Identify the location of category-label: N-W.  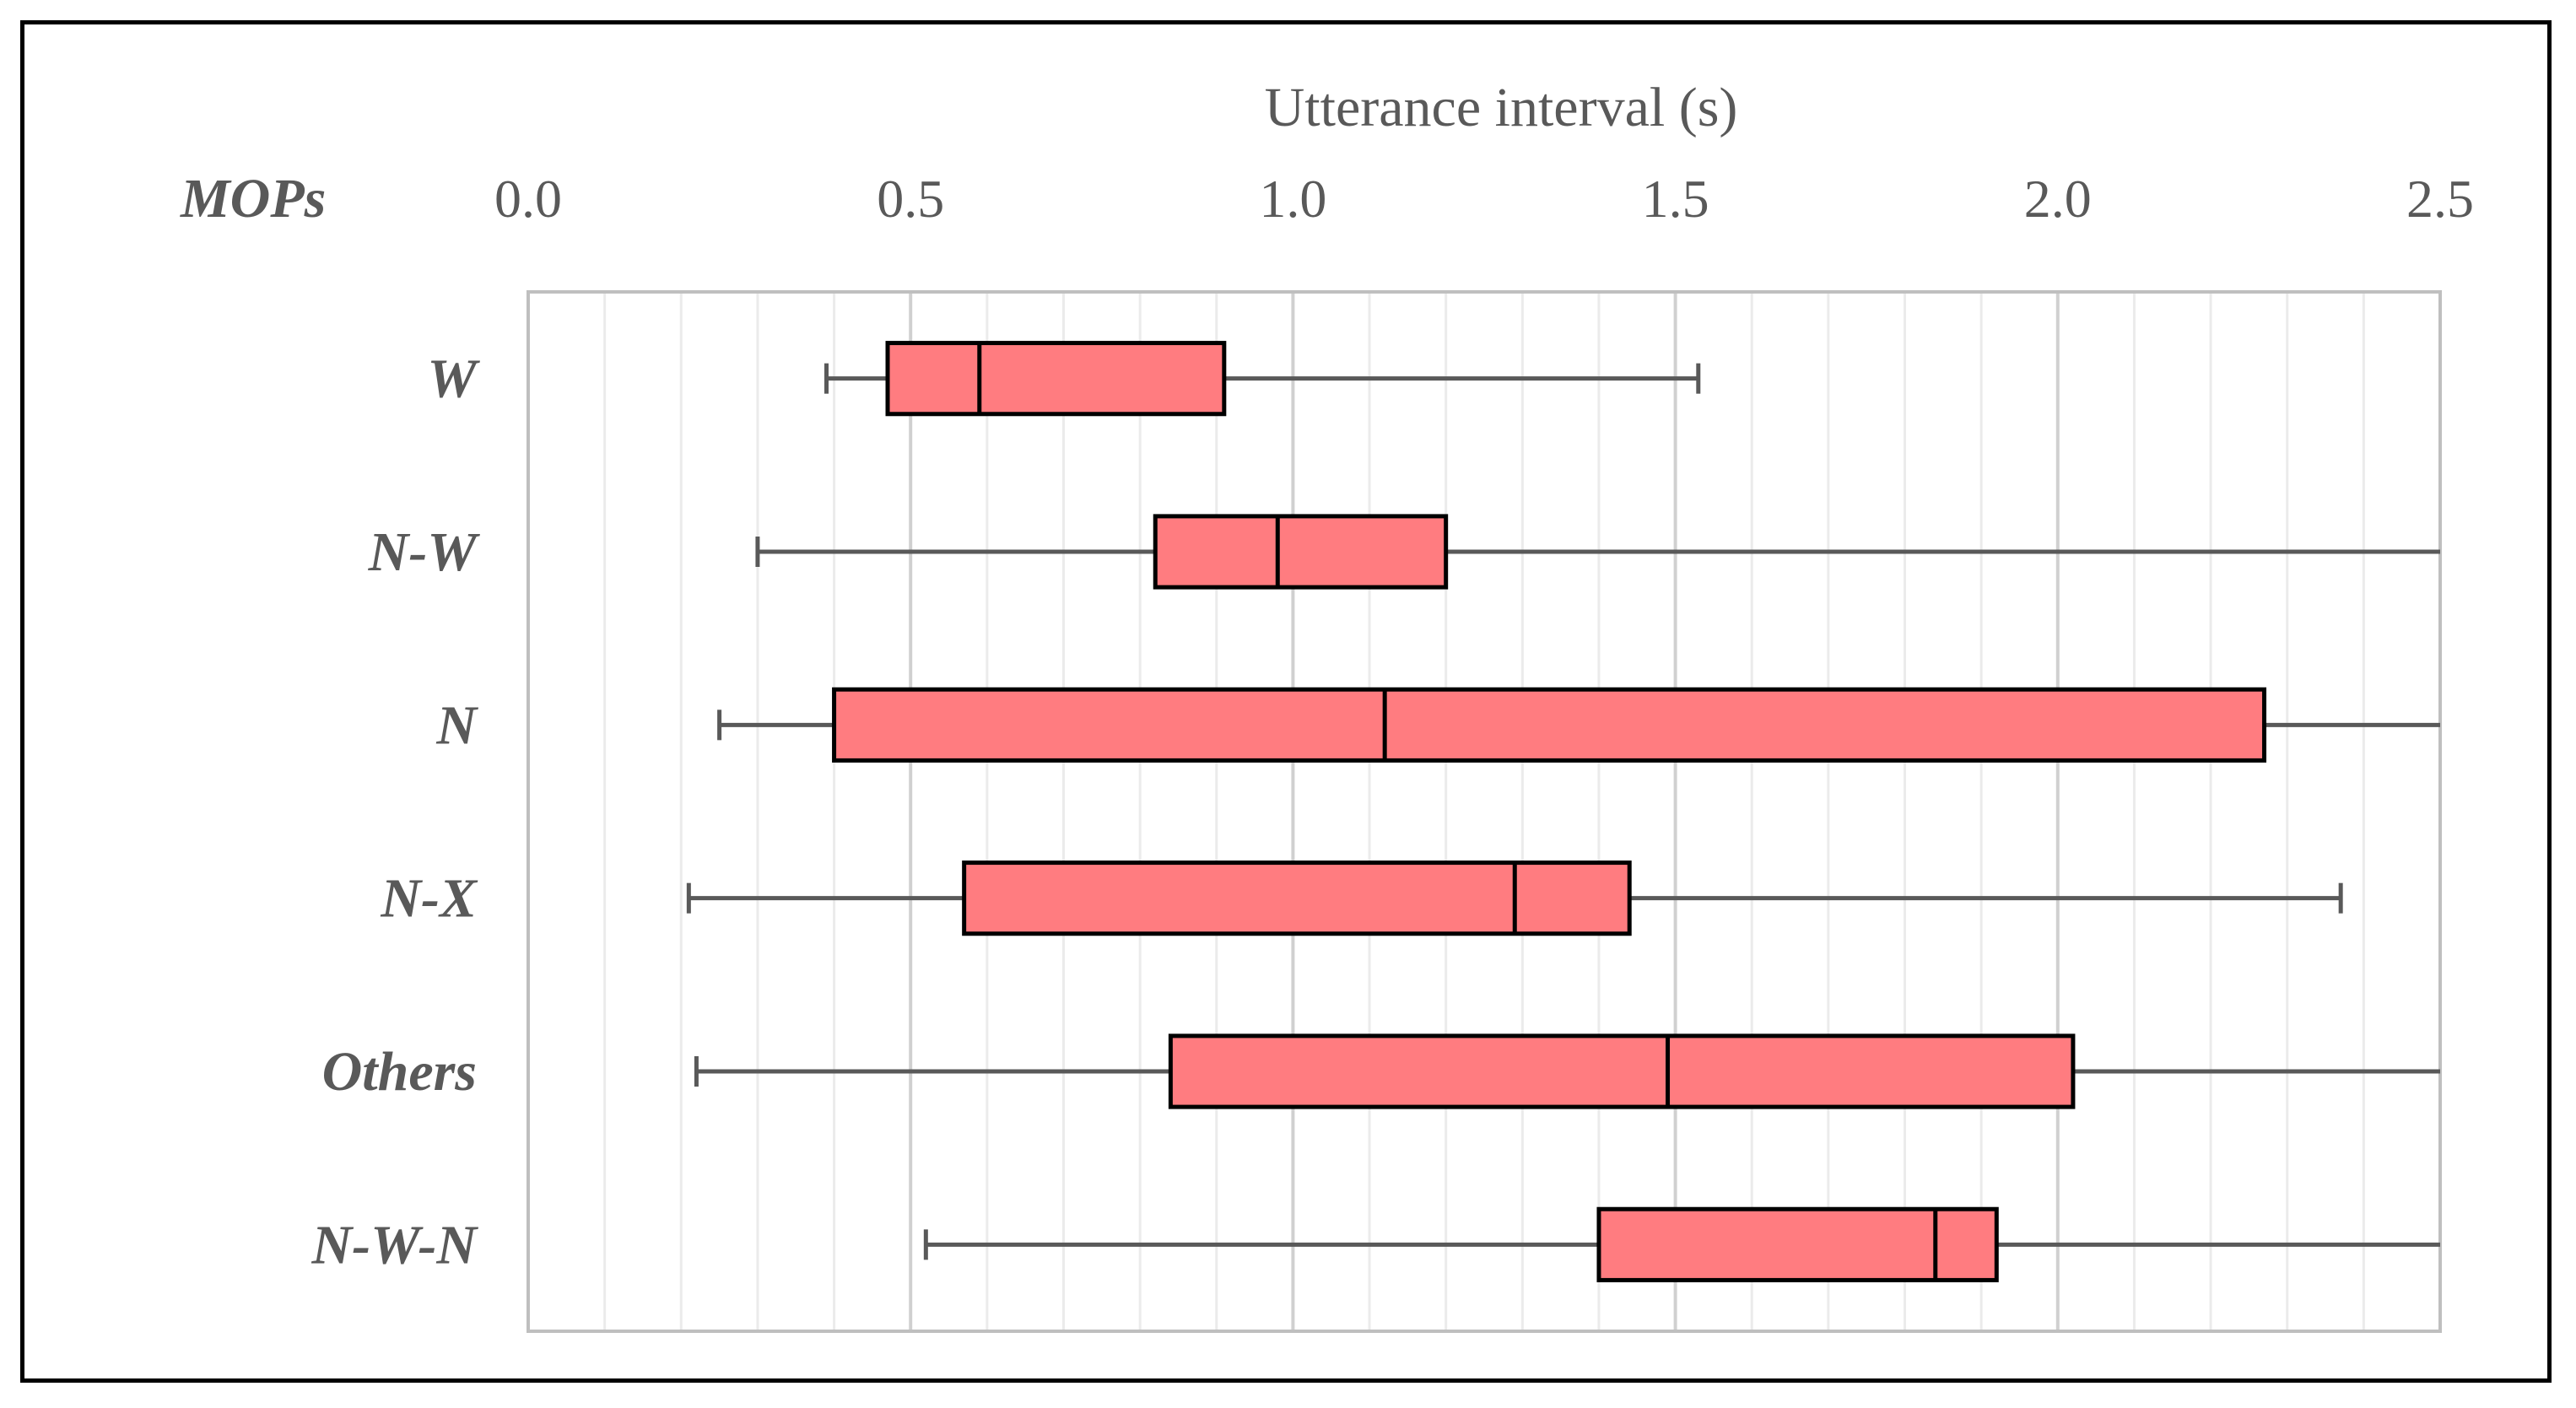
(424, 552).